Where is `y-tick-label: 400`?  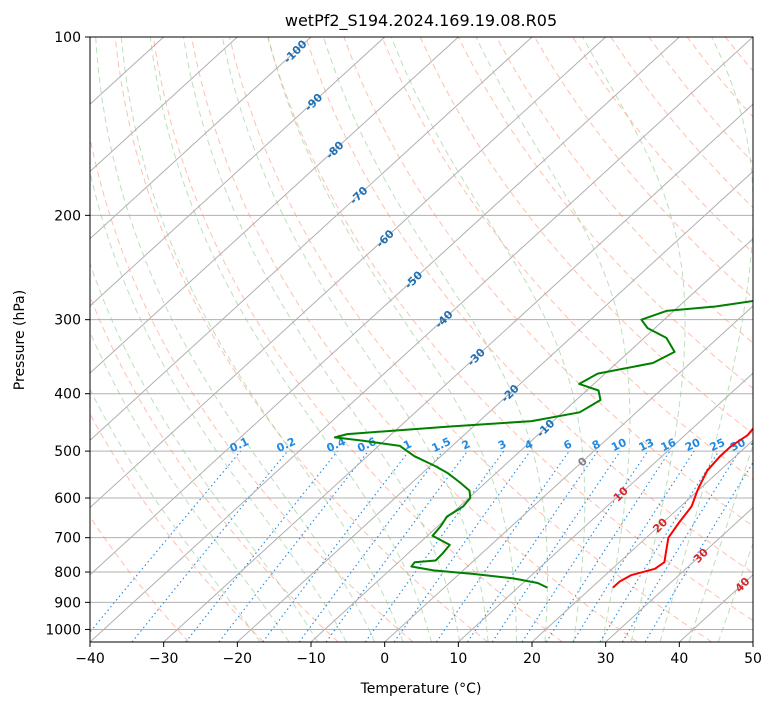
y-tick-label: 400 is located at coordinates (67, 395).